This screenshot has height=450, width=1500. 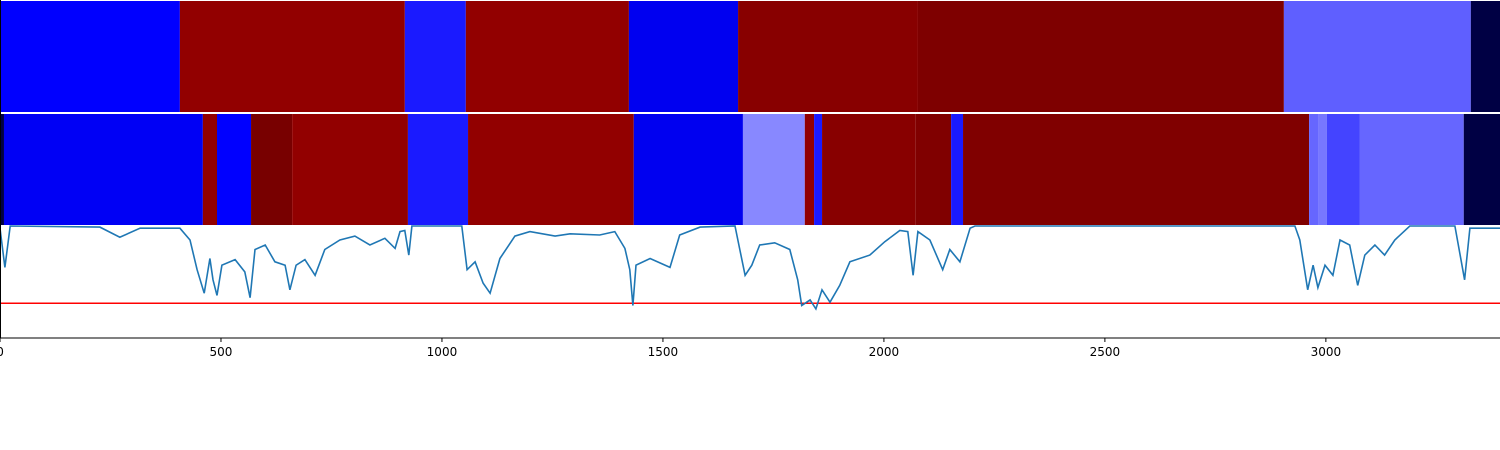 What do you see at coordinates (884, 352) in the screenshot?
I see `x-tick-label: 2000` at bounding box center [884, 352].